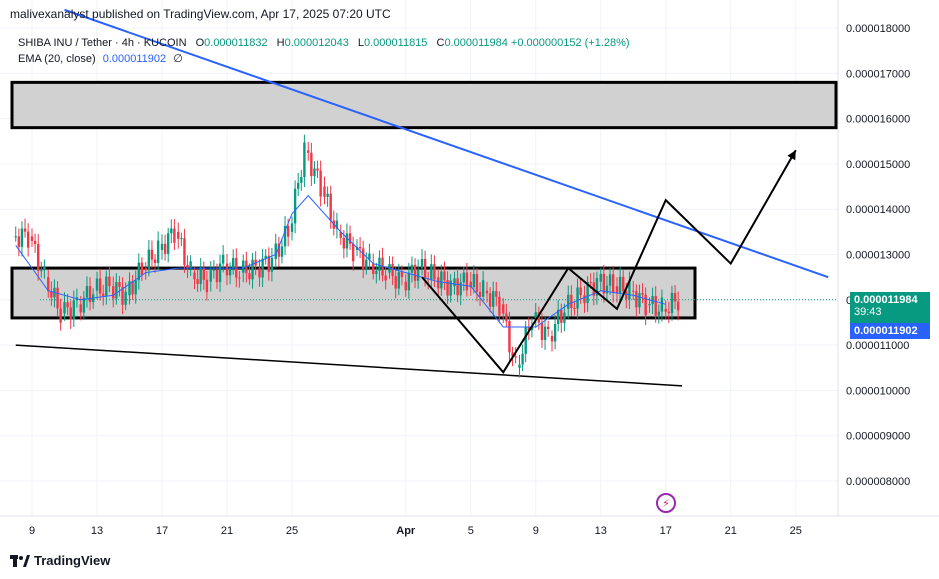 Image resolution: width=939 pixels, height=579 pixels. What do you see at coordinates (886, 300) in the screenshot?
I see `last-price-value: 0.000011984` at bounding box center [886, 300].